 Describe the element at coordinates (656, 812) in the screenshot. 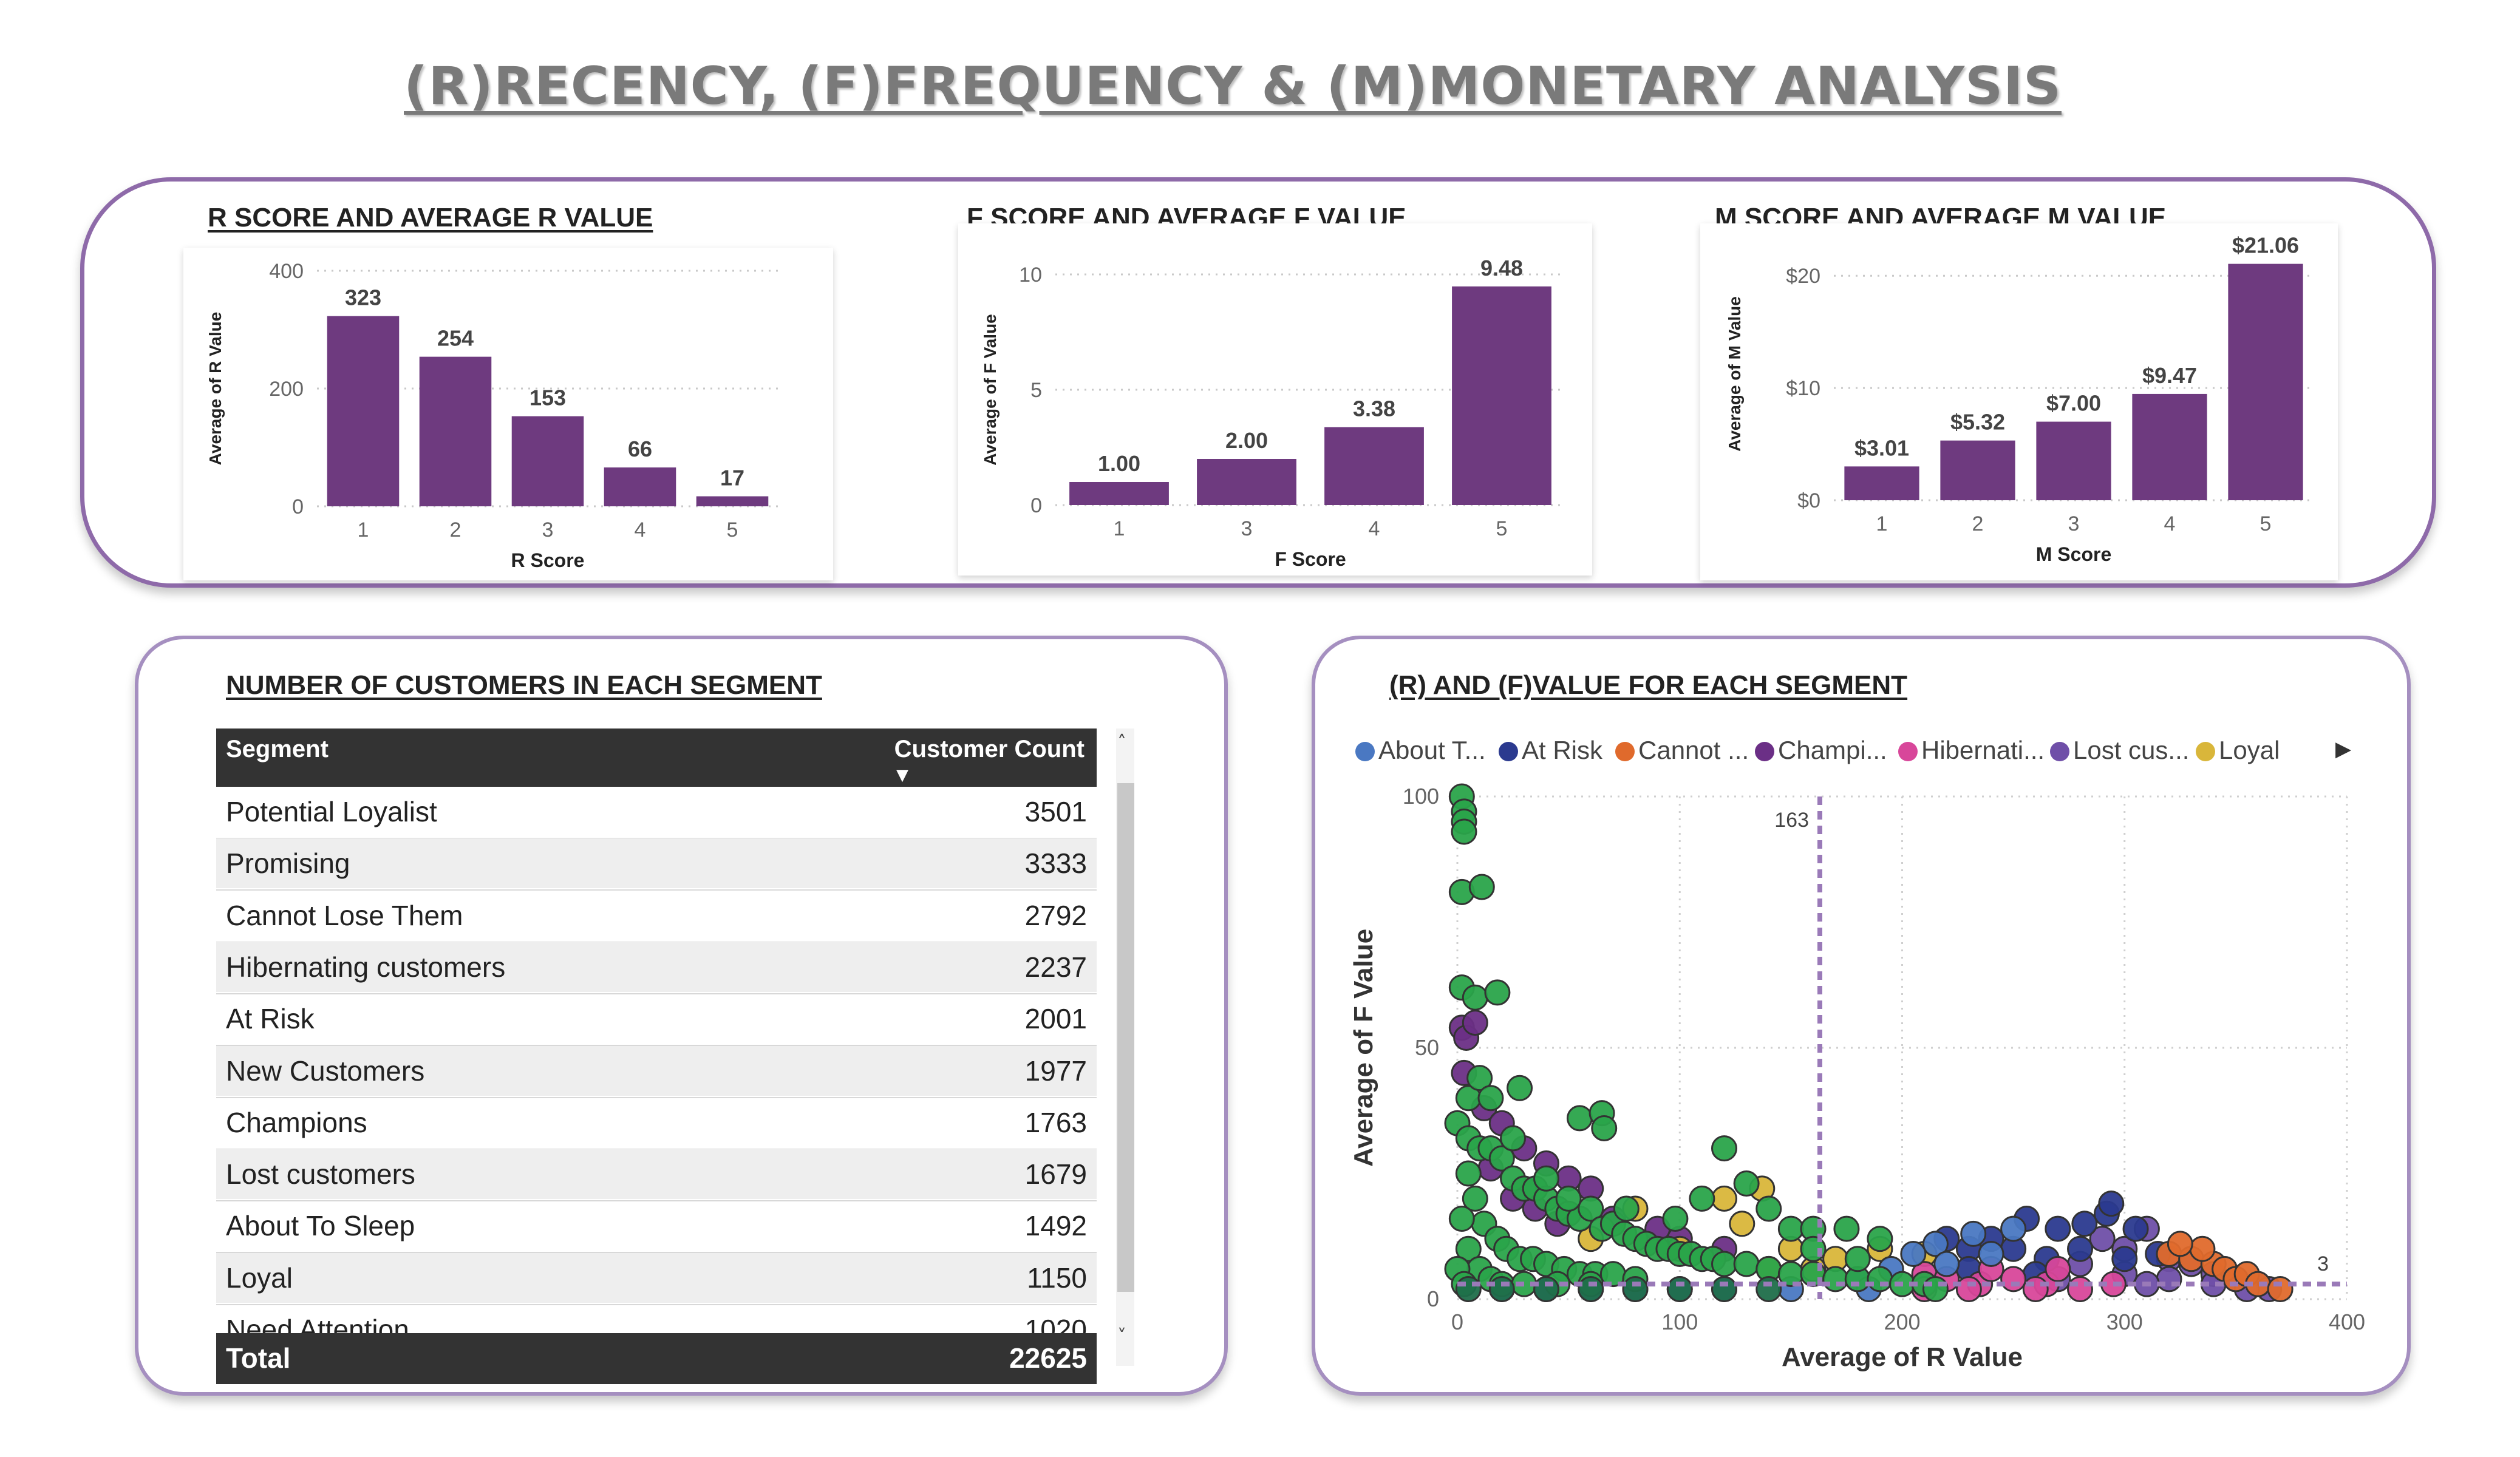

I see `table-row: Potential Loyalist 3501` at that location.